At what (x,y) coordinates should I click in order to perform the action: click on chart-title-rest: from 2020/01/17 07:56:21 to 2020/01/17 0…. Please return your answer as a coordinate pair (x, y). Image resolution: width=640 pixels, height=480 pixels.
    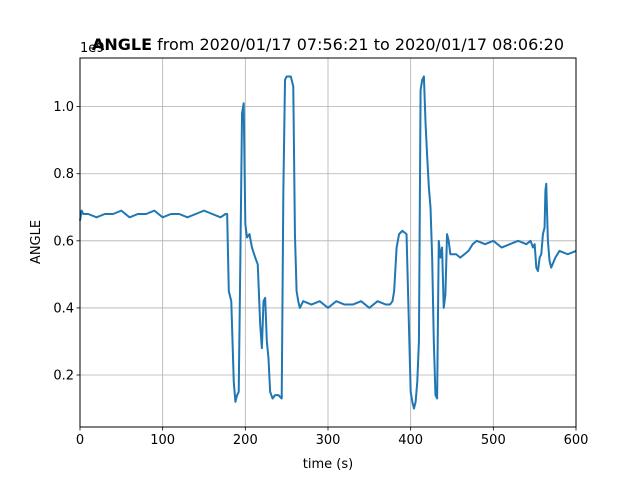
    Looking at the image, I should click on (358, 44).